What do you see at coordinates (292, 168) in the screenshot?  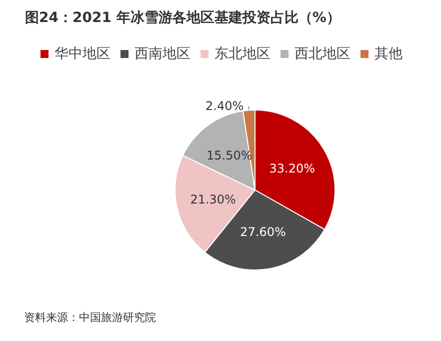 I see `data-label: 33.20%` at bounding box center [292, 168].